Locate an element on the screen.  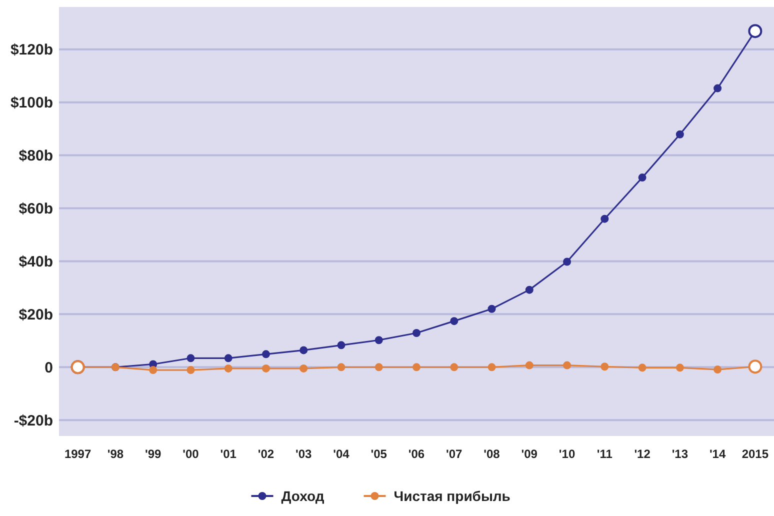
x-tick-label: '11 is located at coordinates (604, 454).